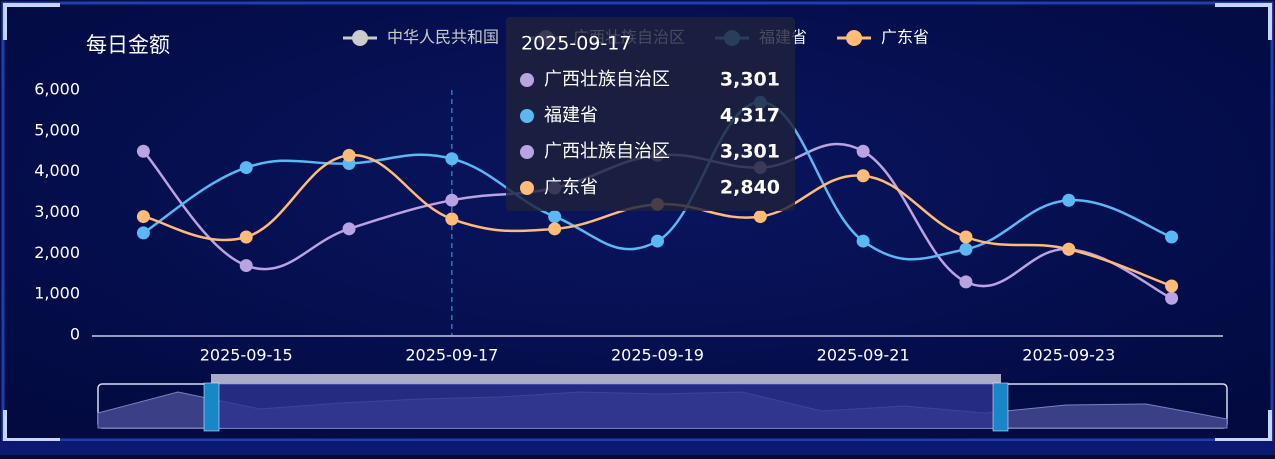 This screenshot has height=459, width=1275. What do you see at coordinates (571, 187) in the screenshot?
I see `tooltip-name: 广东省` at bounding box center [571, 187].